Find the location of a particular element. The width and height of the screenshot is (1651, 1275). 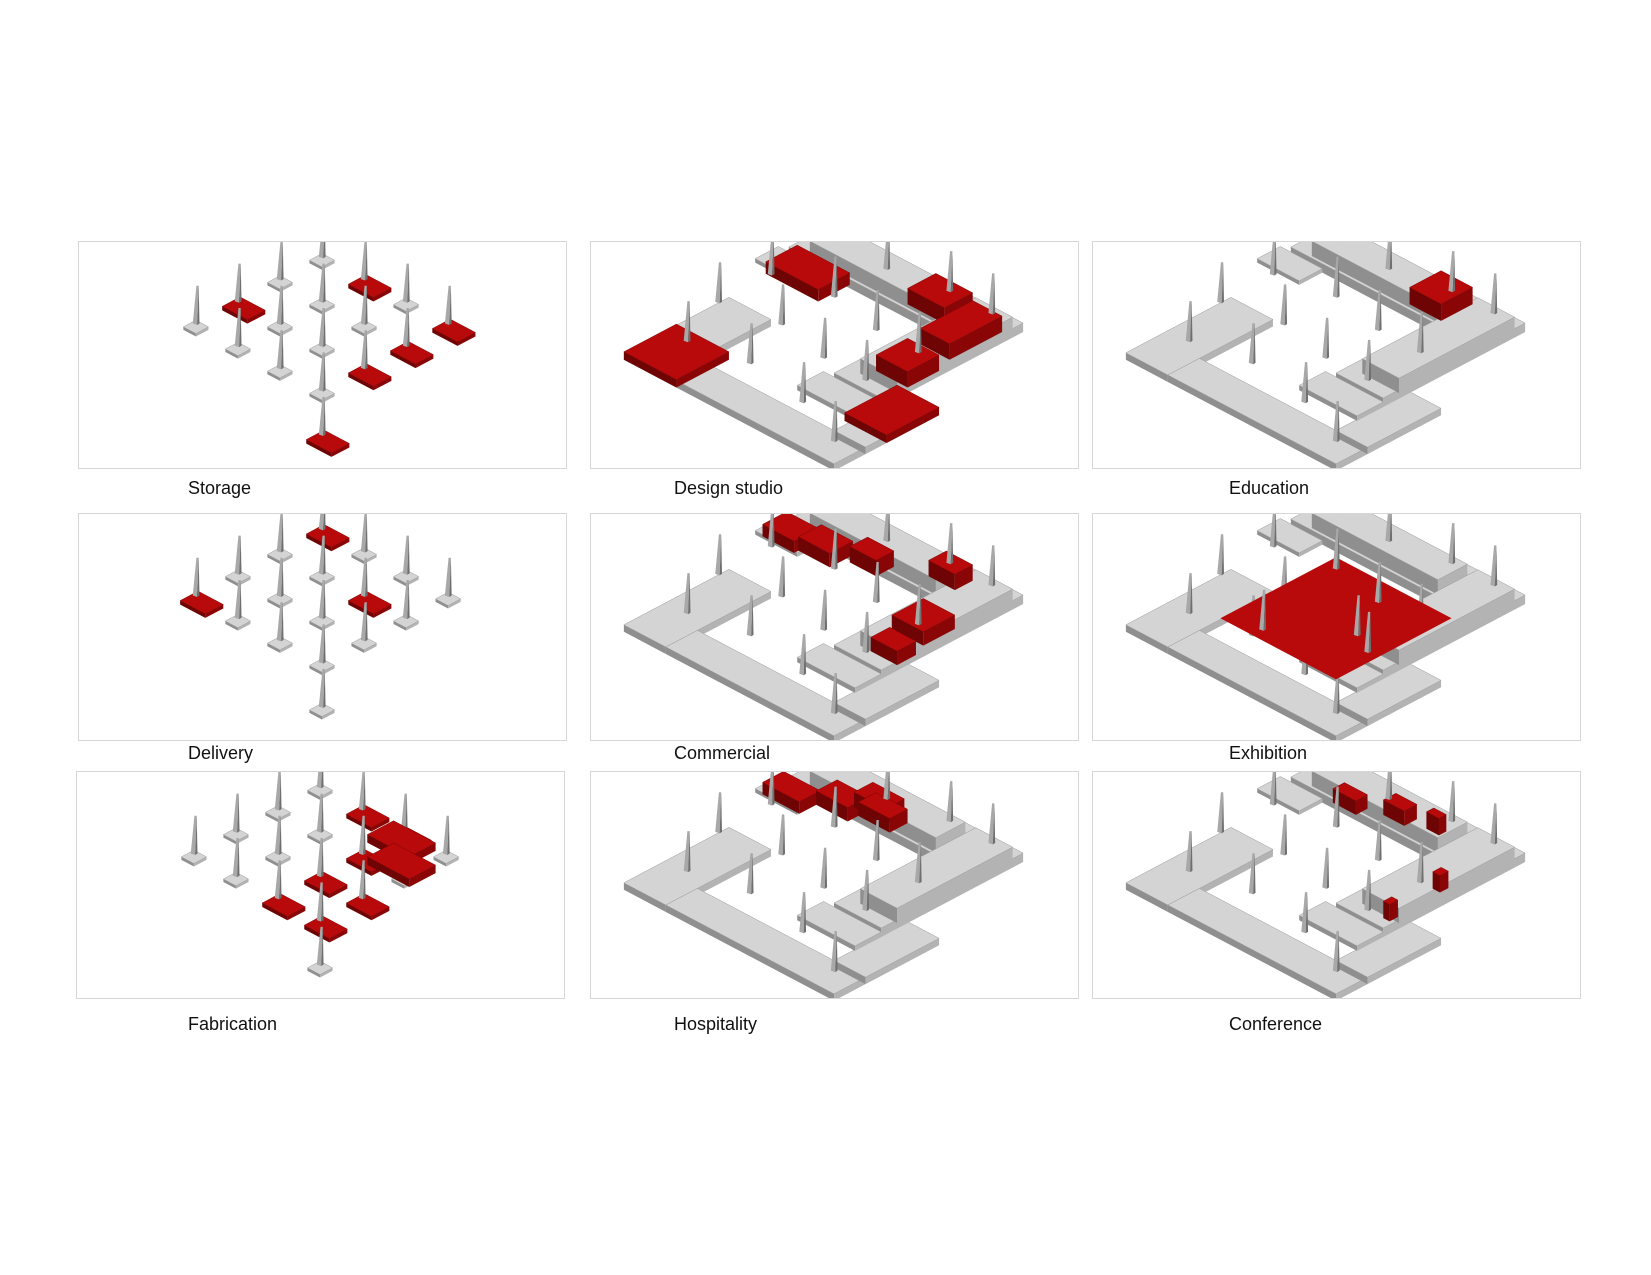

caption-fabrication: Fabrication is located at coordinates (233, 1024).